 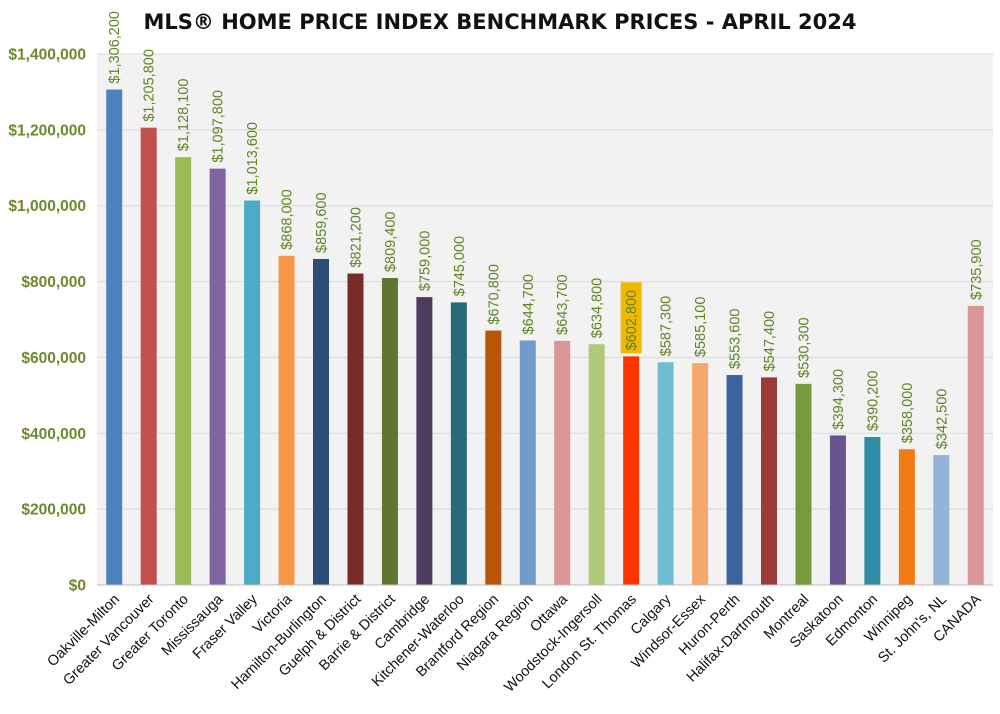 I want to click on data-label: $1,205,800, so click(x=150, y=85).